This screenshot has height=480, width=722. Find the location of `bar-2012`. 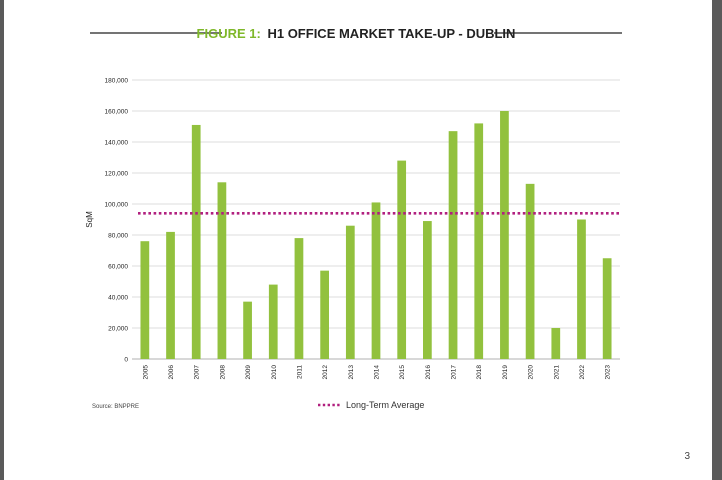

bar-2012 is located at coordinates (324, 314).